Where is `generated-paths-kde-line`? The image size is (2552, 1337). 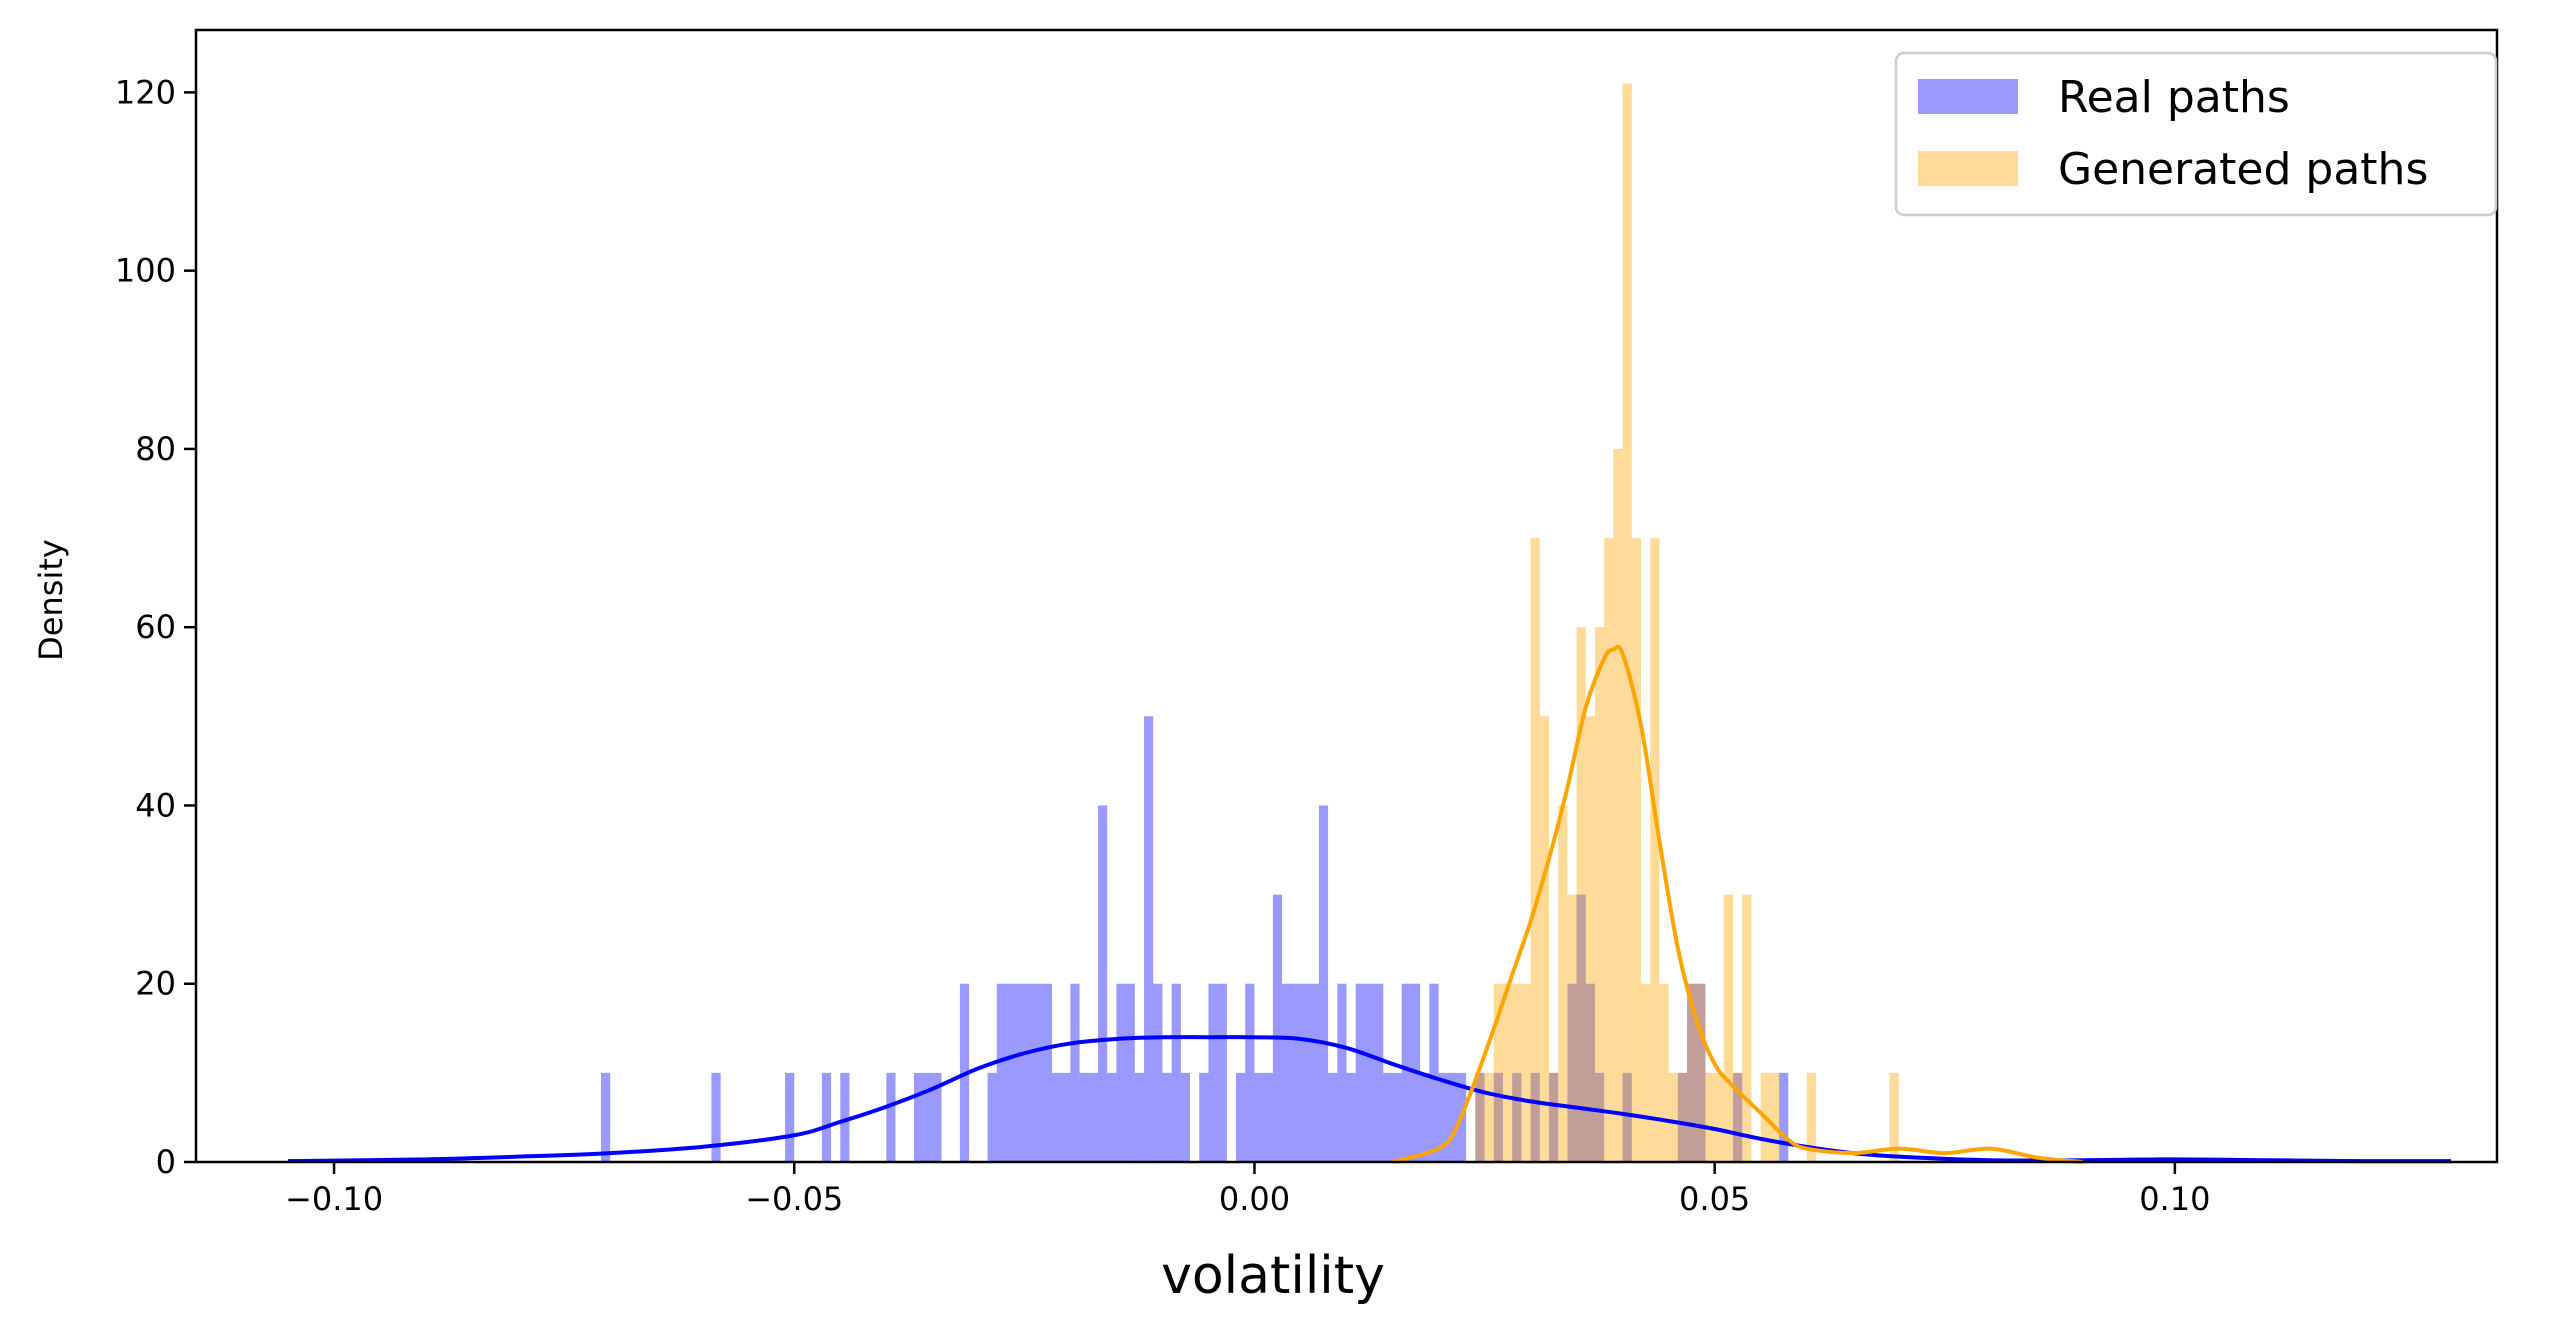
generated-paths-kde-line is located at coordinates (1737, 904).